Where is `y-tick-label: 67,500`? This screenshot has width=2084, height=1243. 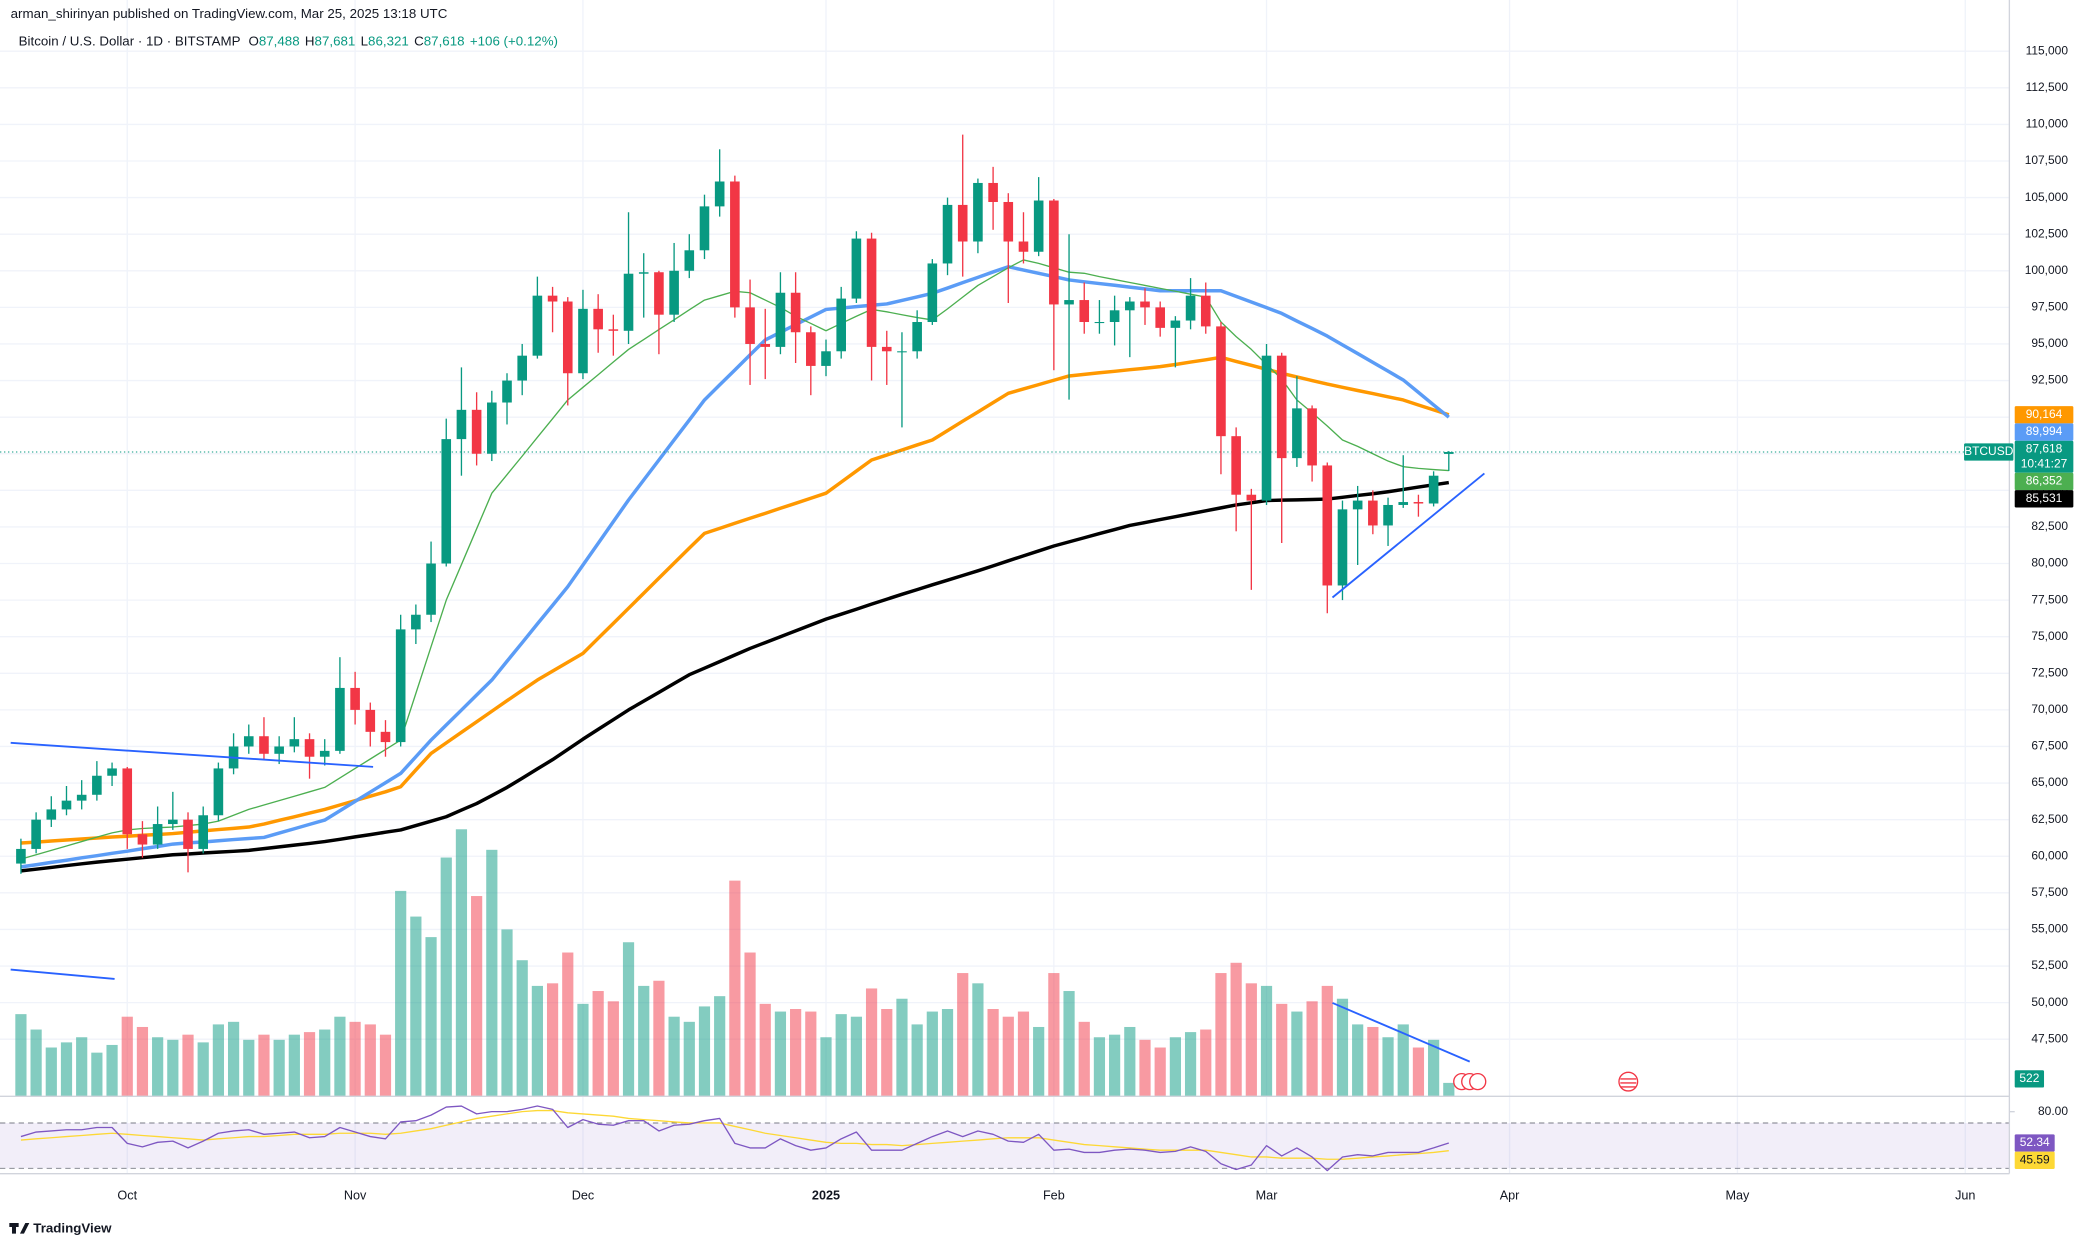
y-tick-label: 67,500 is located at coordinates (2049, 746).